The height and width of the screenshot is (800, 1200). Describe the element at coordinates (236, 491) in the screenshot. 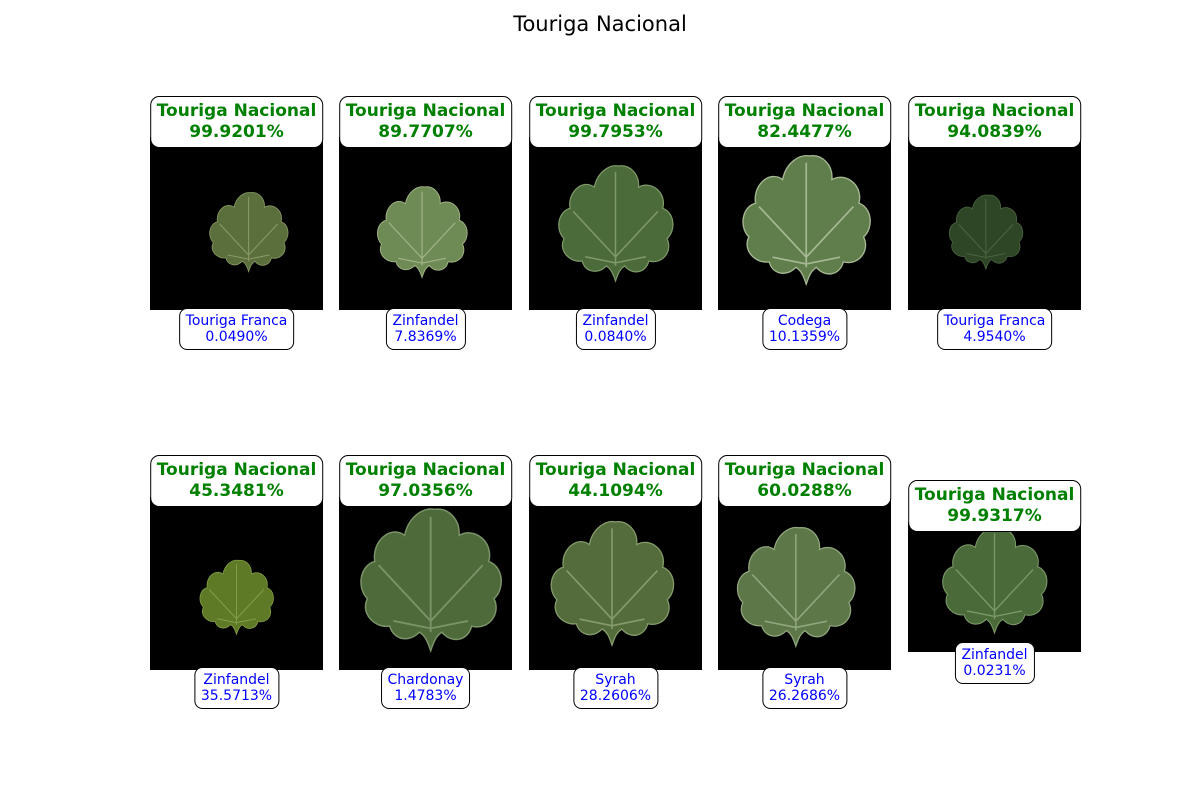

I see `top-prediction-score: 45.3481%` at that location.